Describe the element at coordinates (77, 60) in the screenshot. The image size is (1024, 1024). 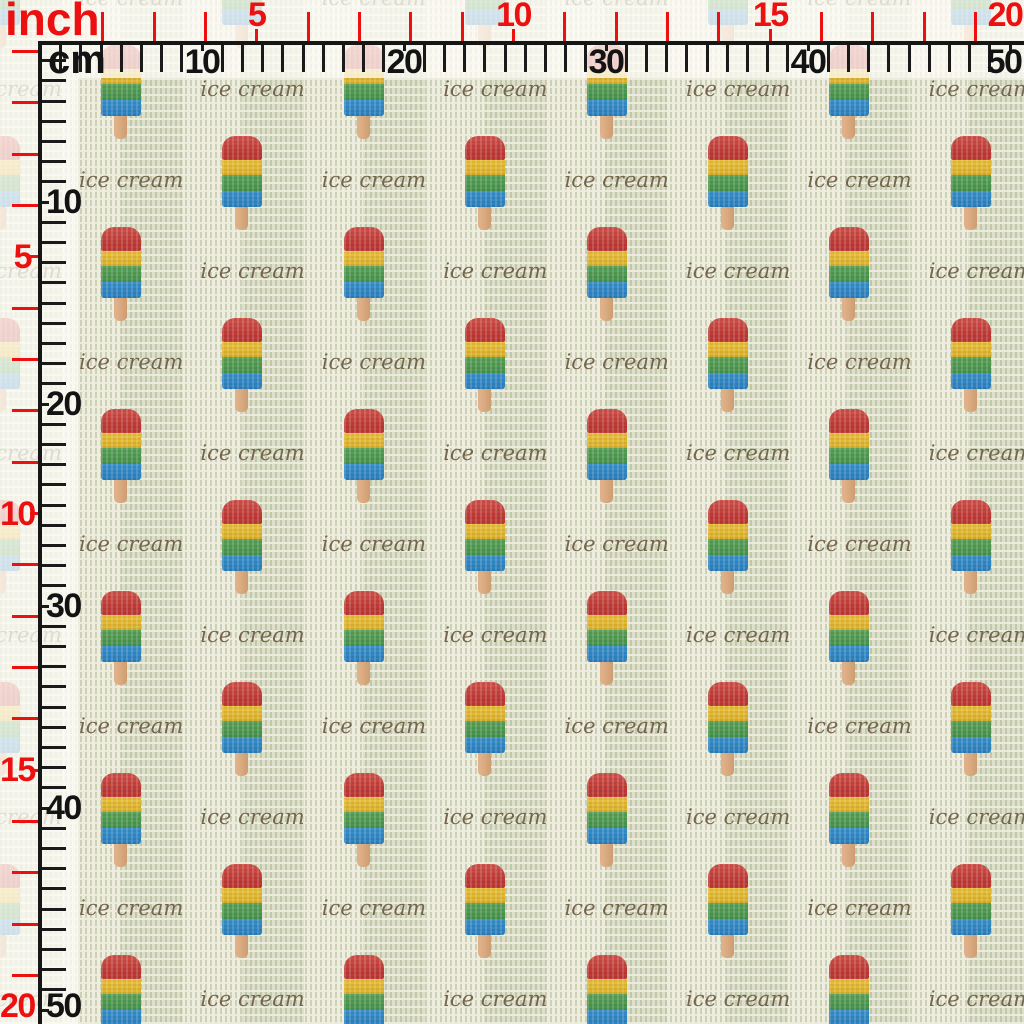
I see `cm-unit-label: cm` at that location.